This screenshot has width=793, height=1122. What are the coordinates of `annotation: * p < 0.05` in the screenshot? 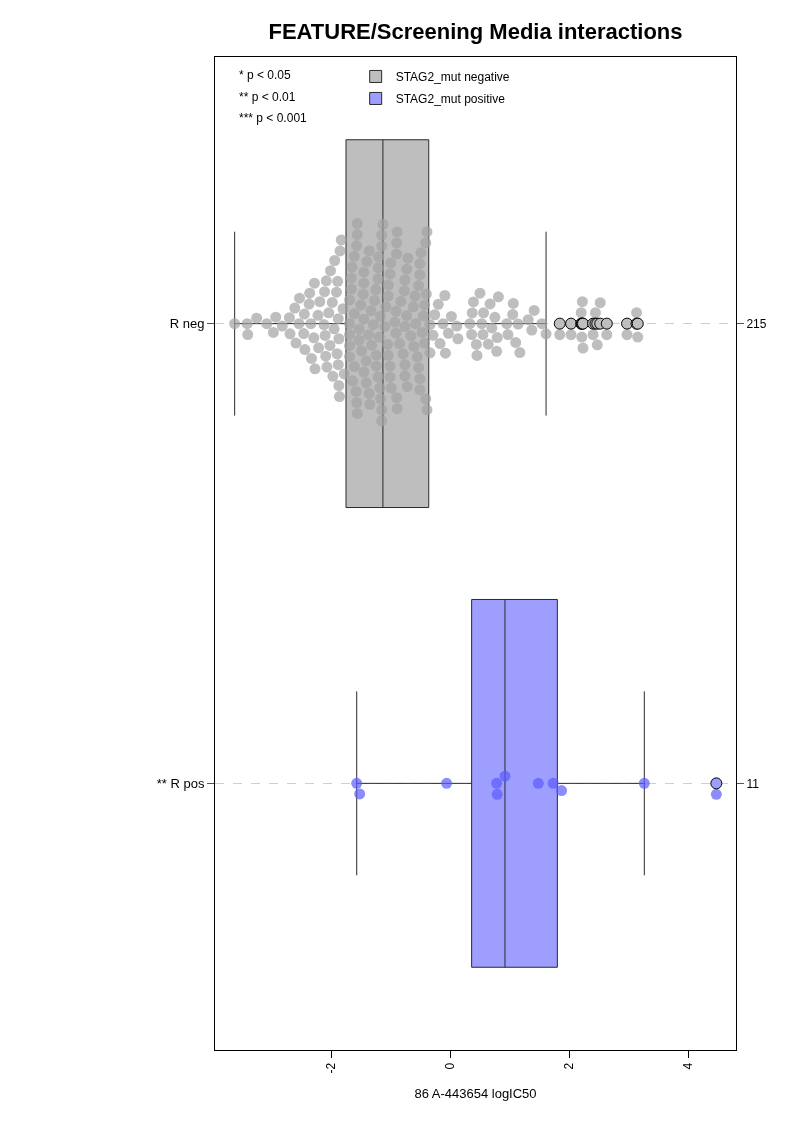 It's located at (265, 75).